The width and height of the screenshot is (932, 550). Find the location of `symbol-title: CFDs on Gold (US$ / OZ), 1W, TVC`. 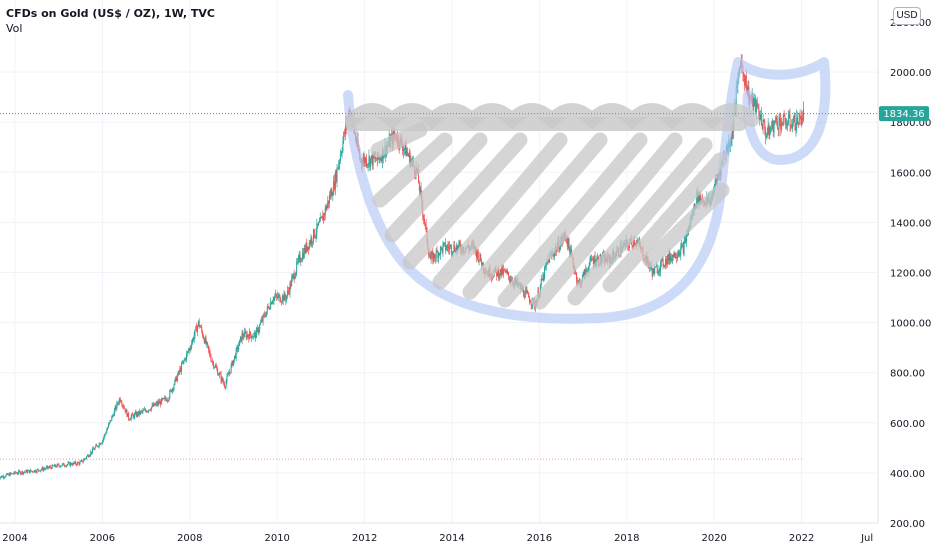

symbol-title: CFDs on Gold (US$ / OZ), 1W, TVC is located at coordinates (110, 13).